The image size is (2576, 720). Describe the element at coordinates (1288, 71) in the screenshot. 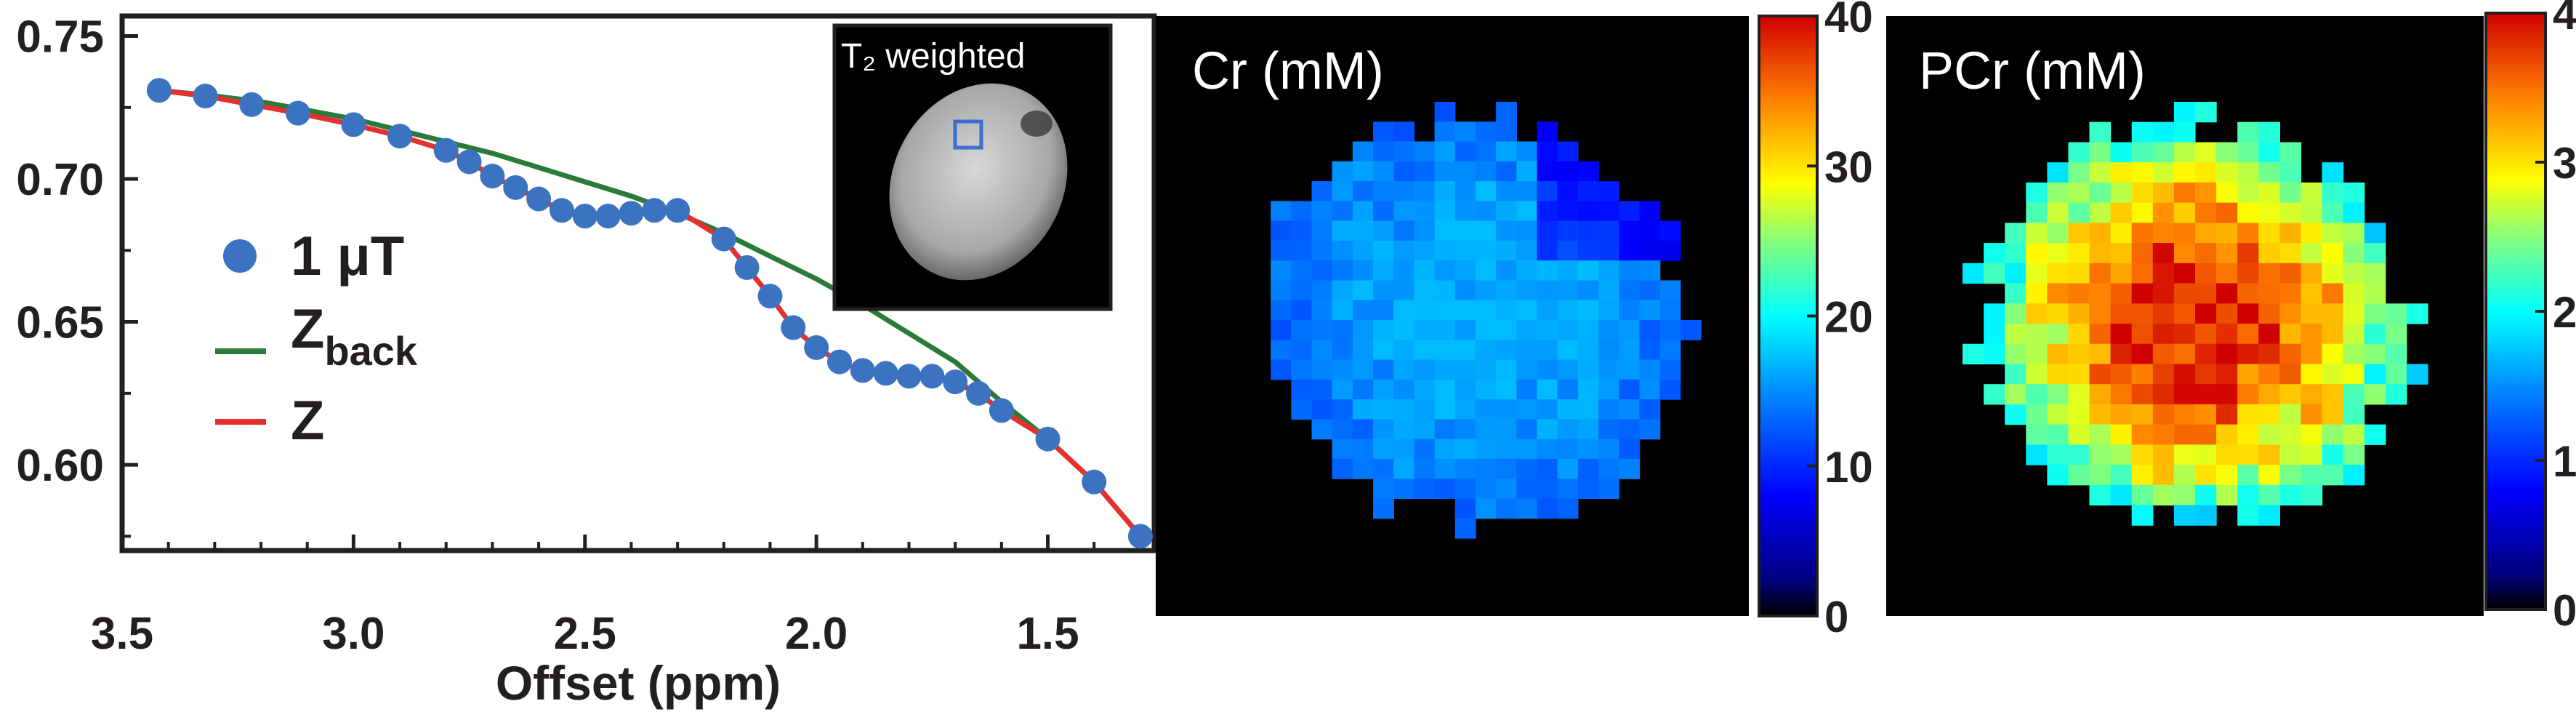

I see `cr-map-title: Cr (mM)` at that location.